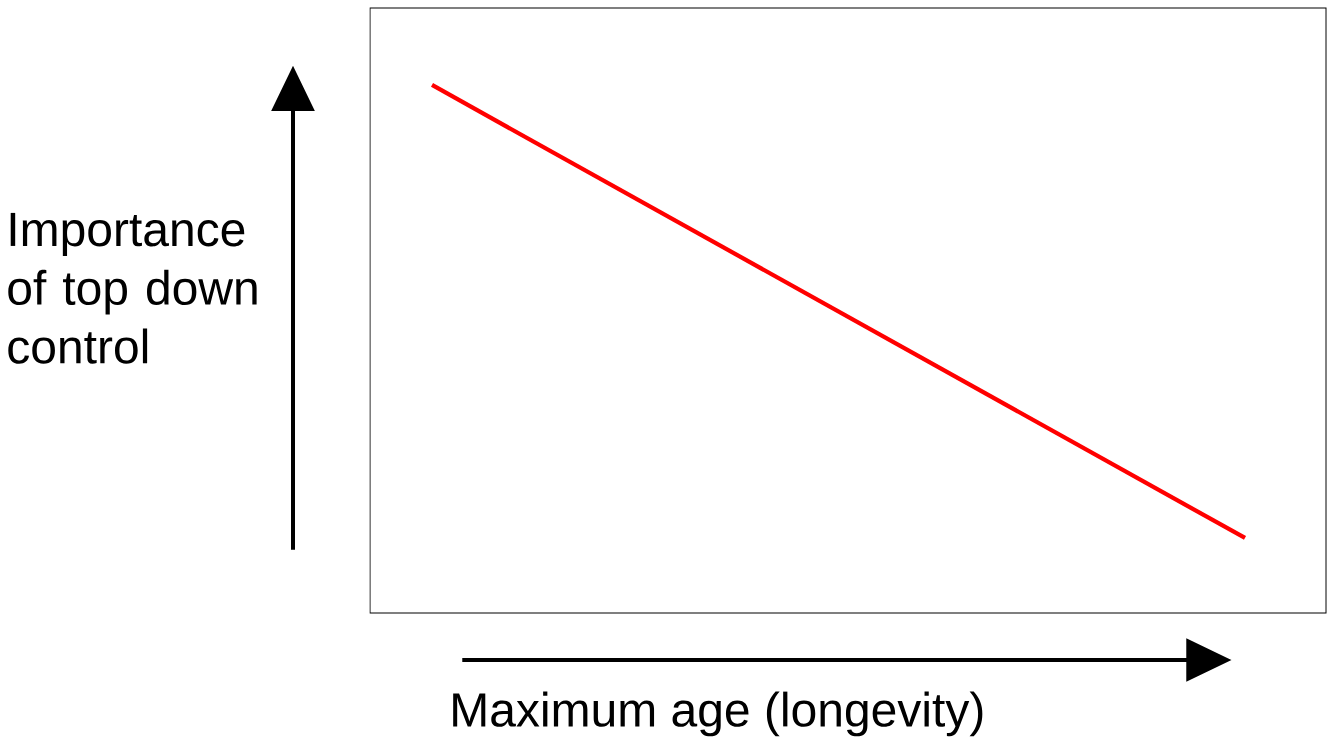  What do you see at coordinates (718, 714) in the screenshot?
I see `x-axis-title: Maximum age (longevity)` at bounding box center [718, 714].